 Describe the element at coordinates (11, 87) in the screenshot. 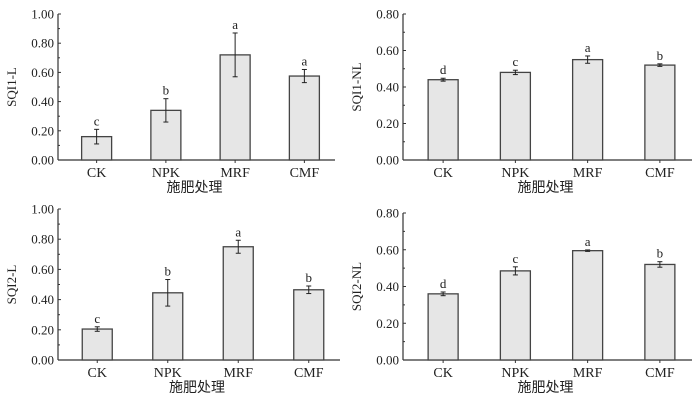

I see `y-axis-label: SQI1-L` at that location.